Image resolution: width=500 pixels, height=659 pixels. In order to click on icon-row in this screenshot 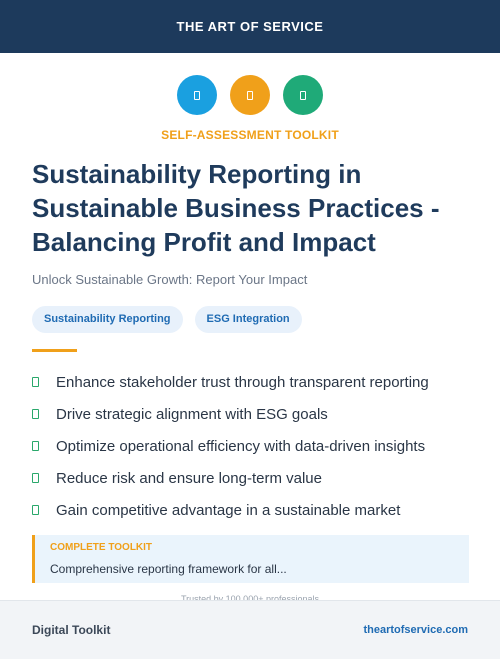, I will do `click(250, 95)`.